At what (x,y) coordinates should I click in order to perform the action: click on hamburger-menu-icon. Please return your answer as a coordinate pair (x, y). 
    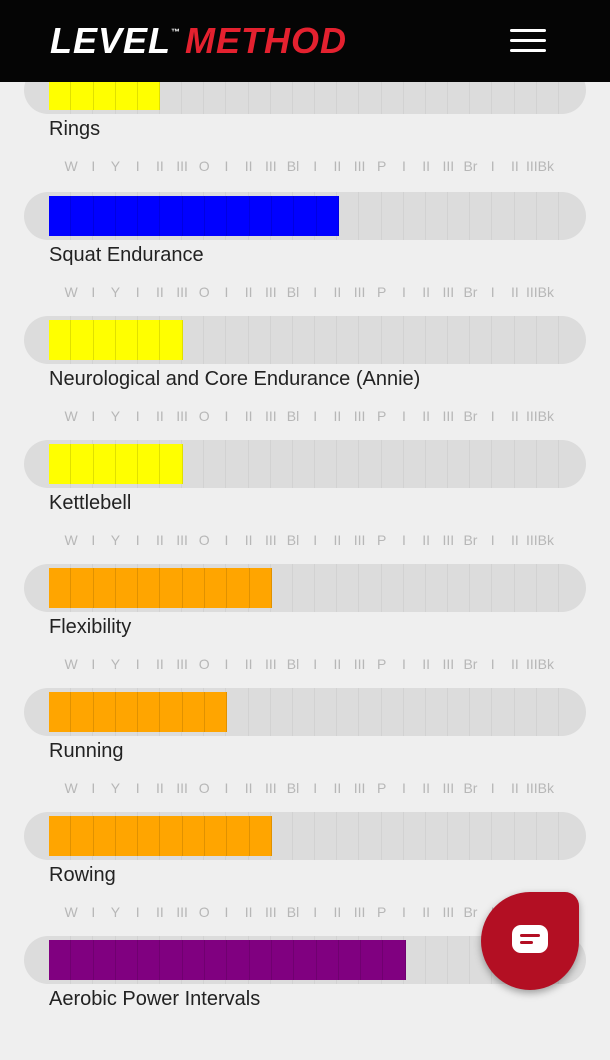
    Looking at the image, I should click on (528, 41).